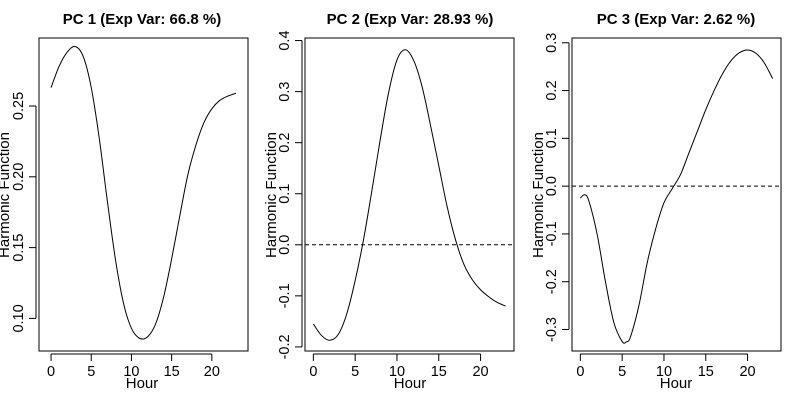 This screenshot has width=800, height=400. I want to click on panel-3-y-axis-label: Harmonic Function, so click(538, 195).